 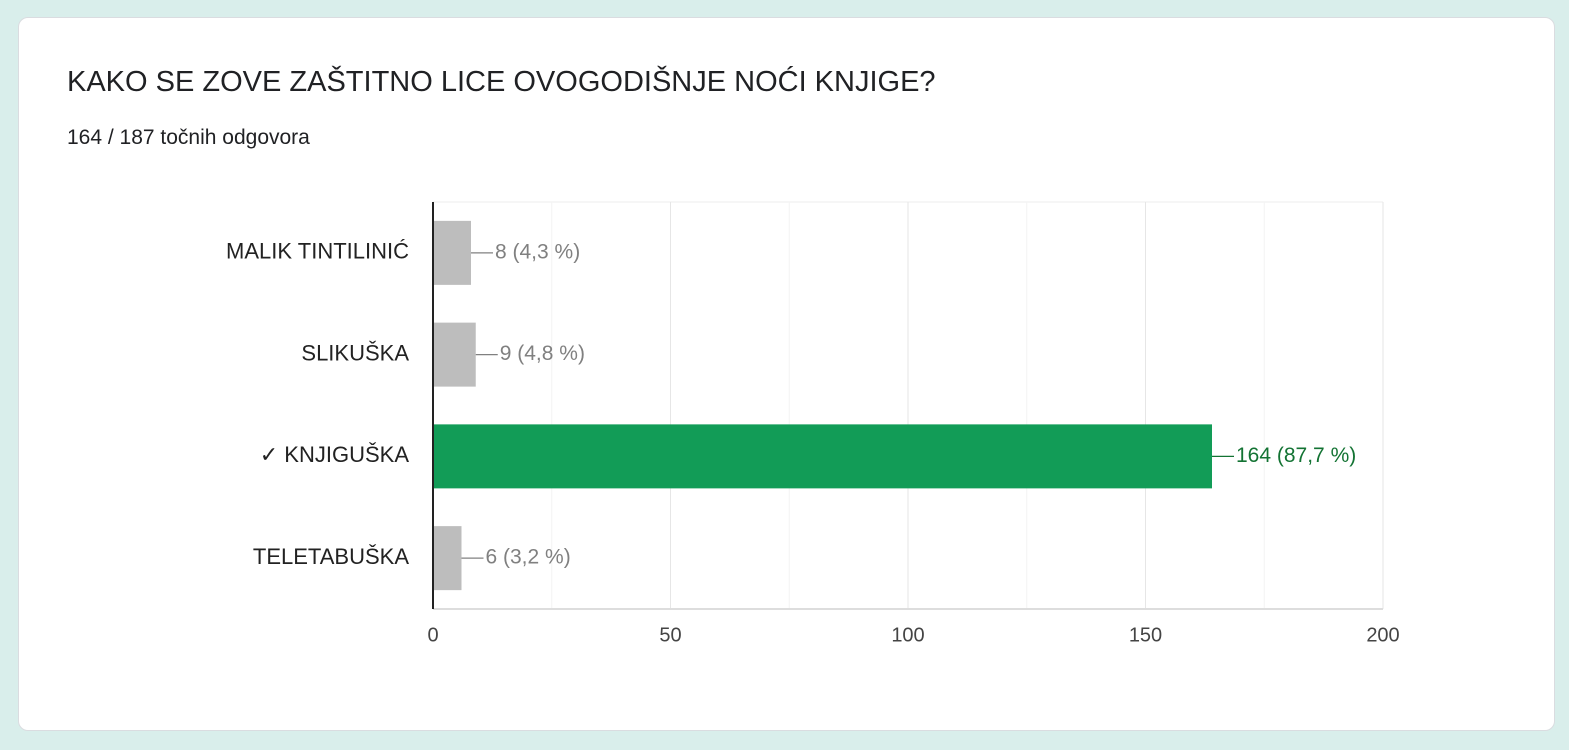 I want to click on value-label: 6 (3,2 %), so click(x=528, y=557).